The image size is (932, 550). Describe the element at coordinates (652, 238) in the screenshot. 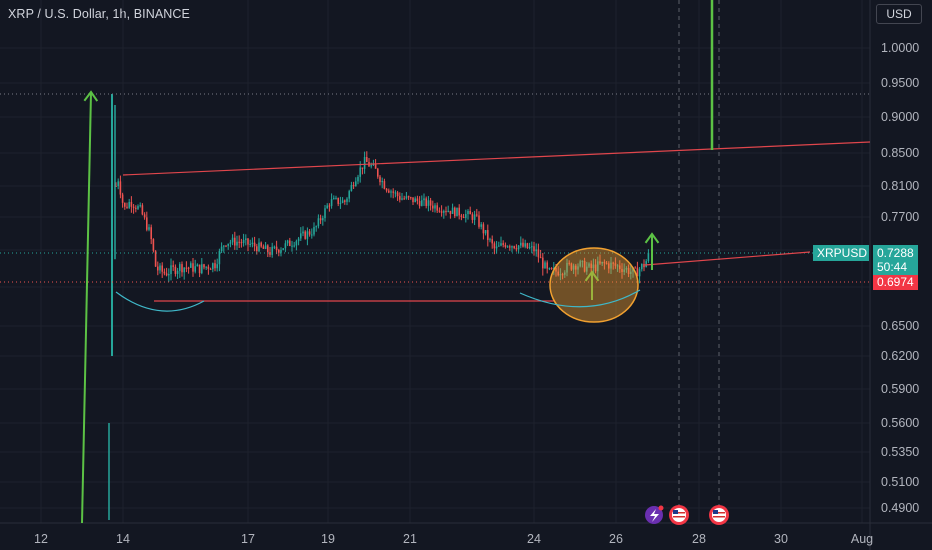

I see `breakout-arrow-head` at that location.